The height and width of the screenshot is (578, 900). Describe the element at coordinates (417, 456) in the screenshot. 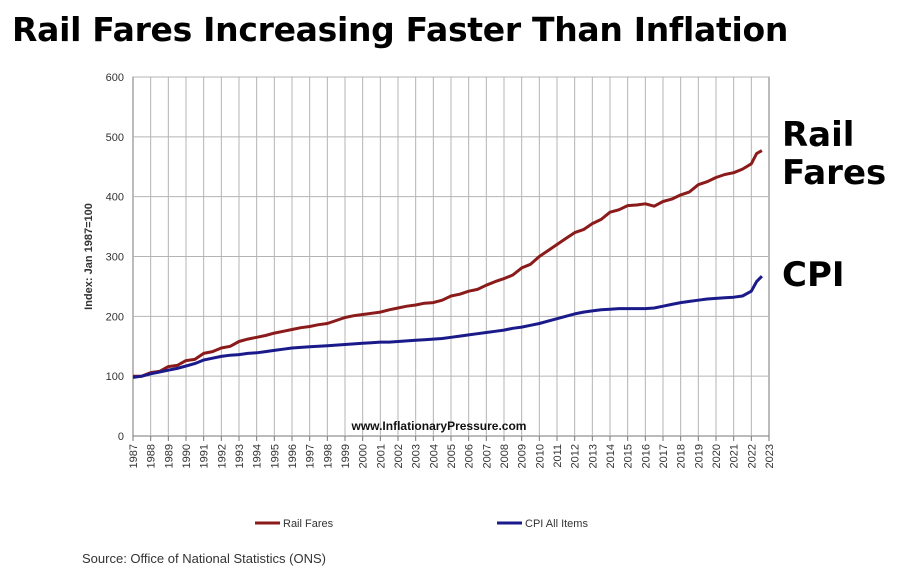

I see `x-tick-label: 2003` at that location.